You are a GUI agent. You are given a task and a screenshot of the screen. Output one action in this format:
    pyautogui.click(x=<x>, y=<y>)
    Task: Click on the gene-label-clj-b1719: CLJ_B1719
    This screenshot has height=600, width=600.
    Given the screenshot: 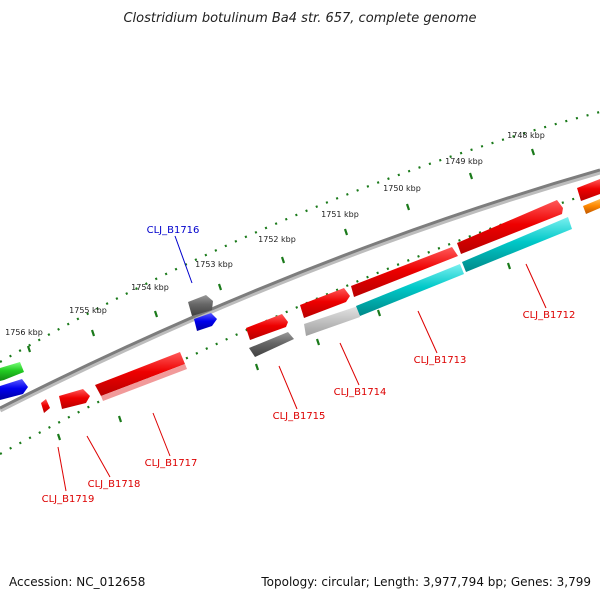 What is the action you would take?
    pyautogui.click(x=68, y=499)
    